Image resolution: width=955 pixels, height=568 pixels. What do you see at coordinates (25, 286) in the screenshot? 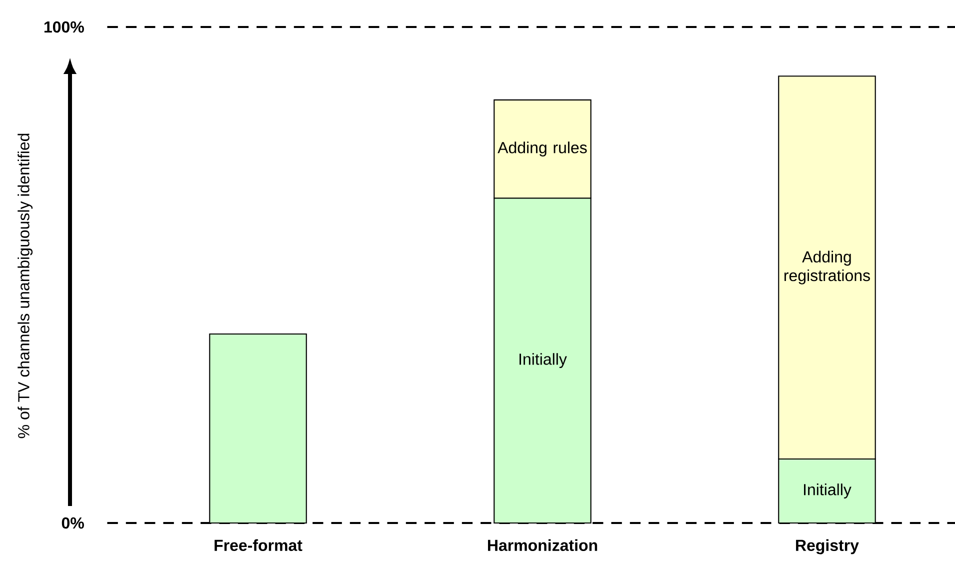
I see `y-axis-title: % of TV channels unambiguously identified` at bounding box center [25, 286].